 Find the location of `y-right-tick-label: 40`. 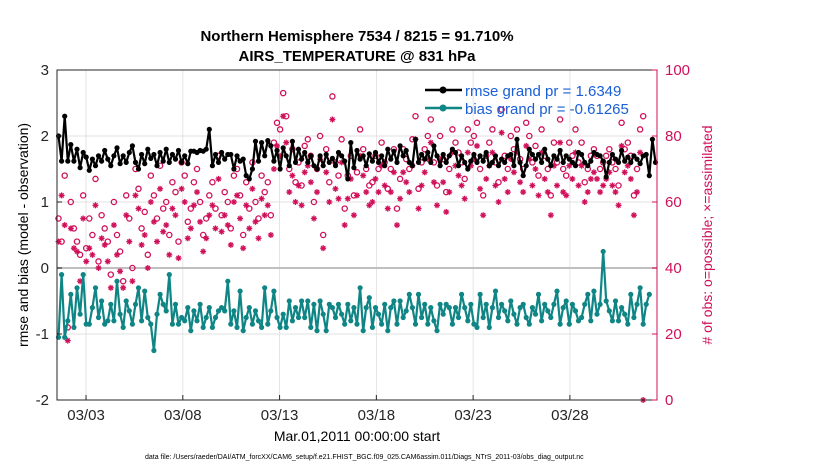

y-right-tick-label: 40 is located at coordinates (673, 268).